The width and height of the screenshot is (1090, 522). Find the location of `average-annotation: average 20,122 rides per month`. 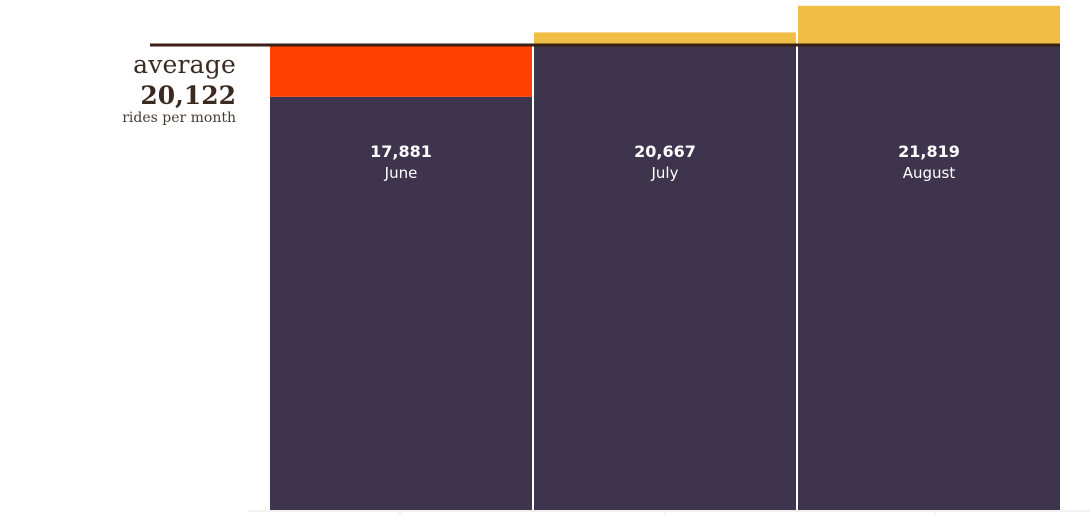

average-annotation: average 20,122 rides per month is located at coordinates (179, 88).